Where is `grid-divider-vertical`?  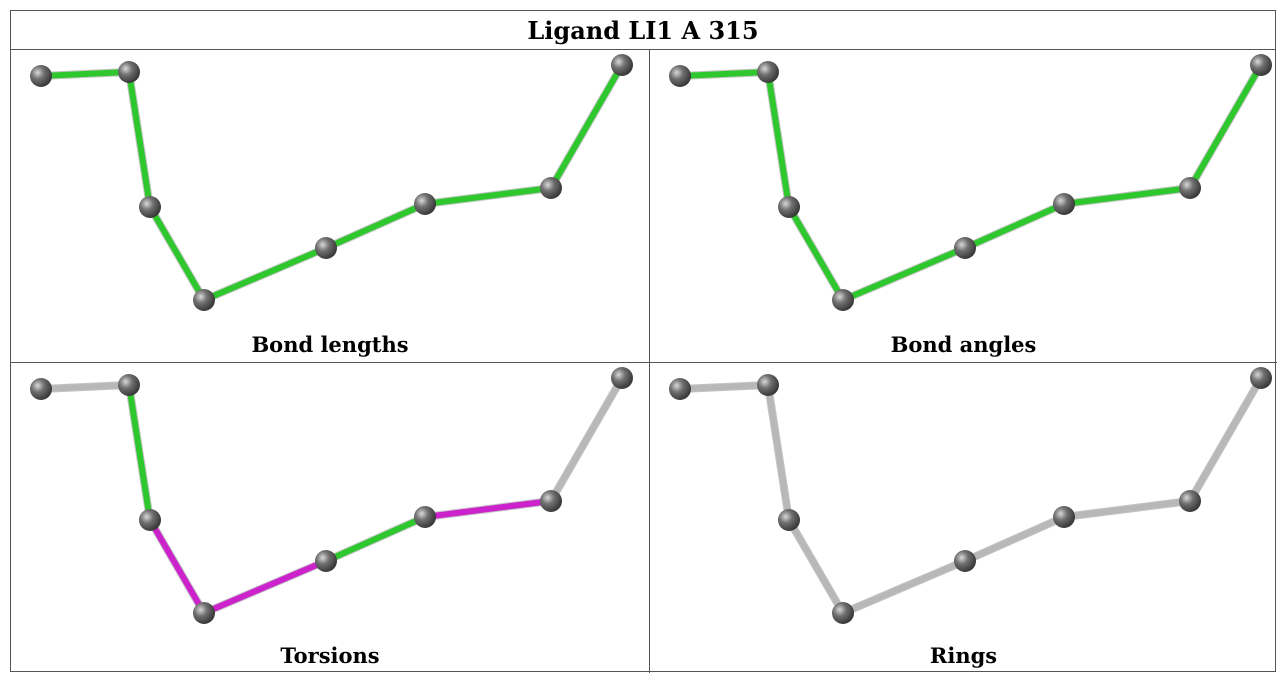
grid-divider-vertical is located at coordinates (649, 361).